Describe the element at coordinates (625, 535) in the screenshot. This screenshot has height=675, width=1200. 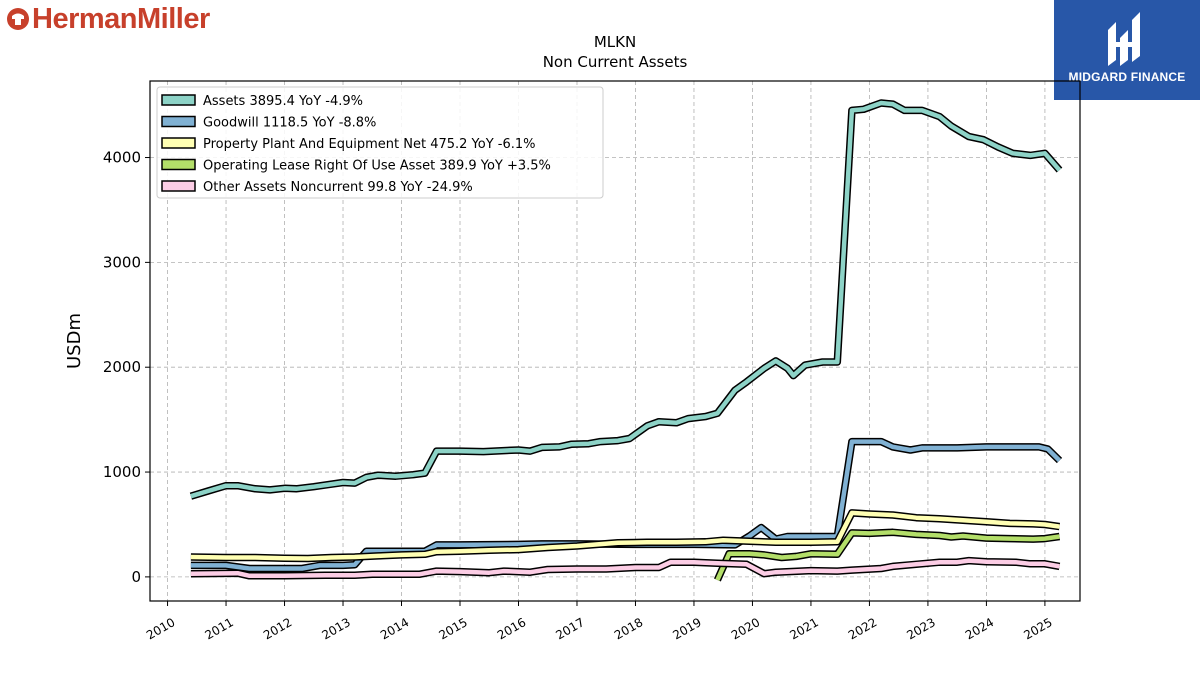
I see `series-line-property-plant-and-equipment-net` at that location.